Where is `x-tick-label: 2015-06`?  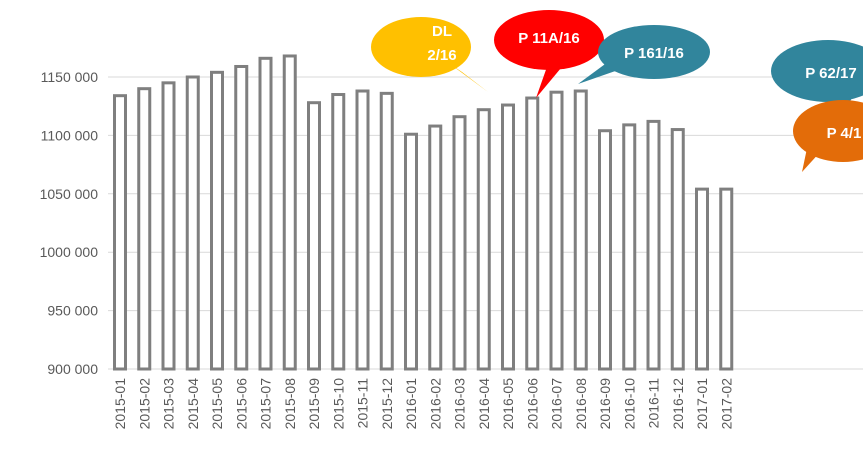 x-tick-label: 2015-06 is located at coordinates (241, 404).